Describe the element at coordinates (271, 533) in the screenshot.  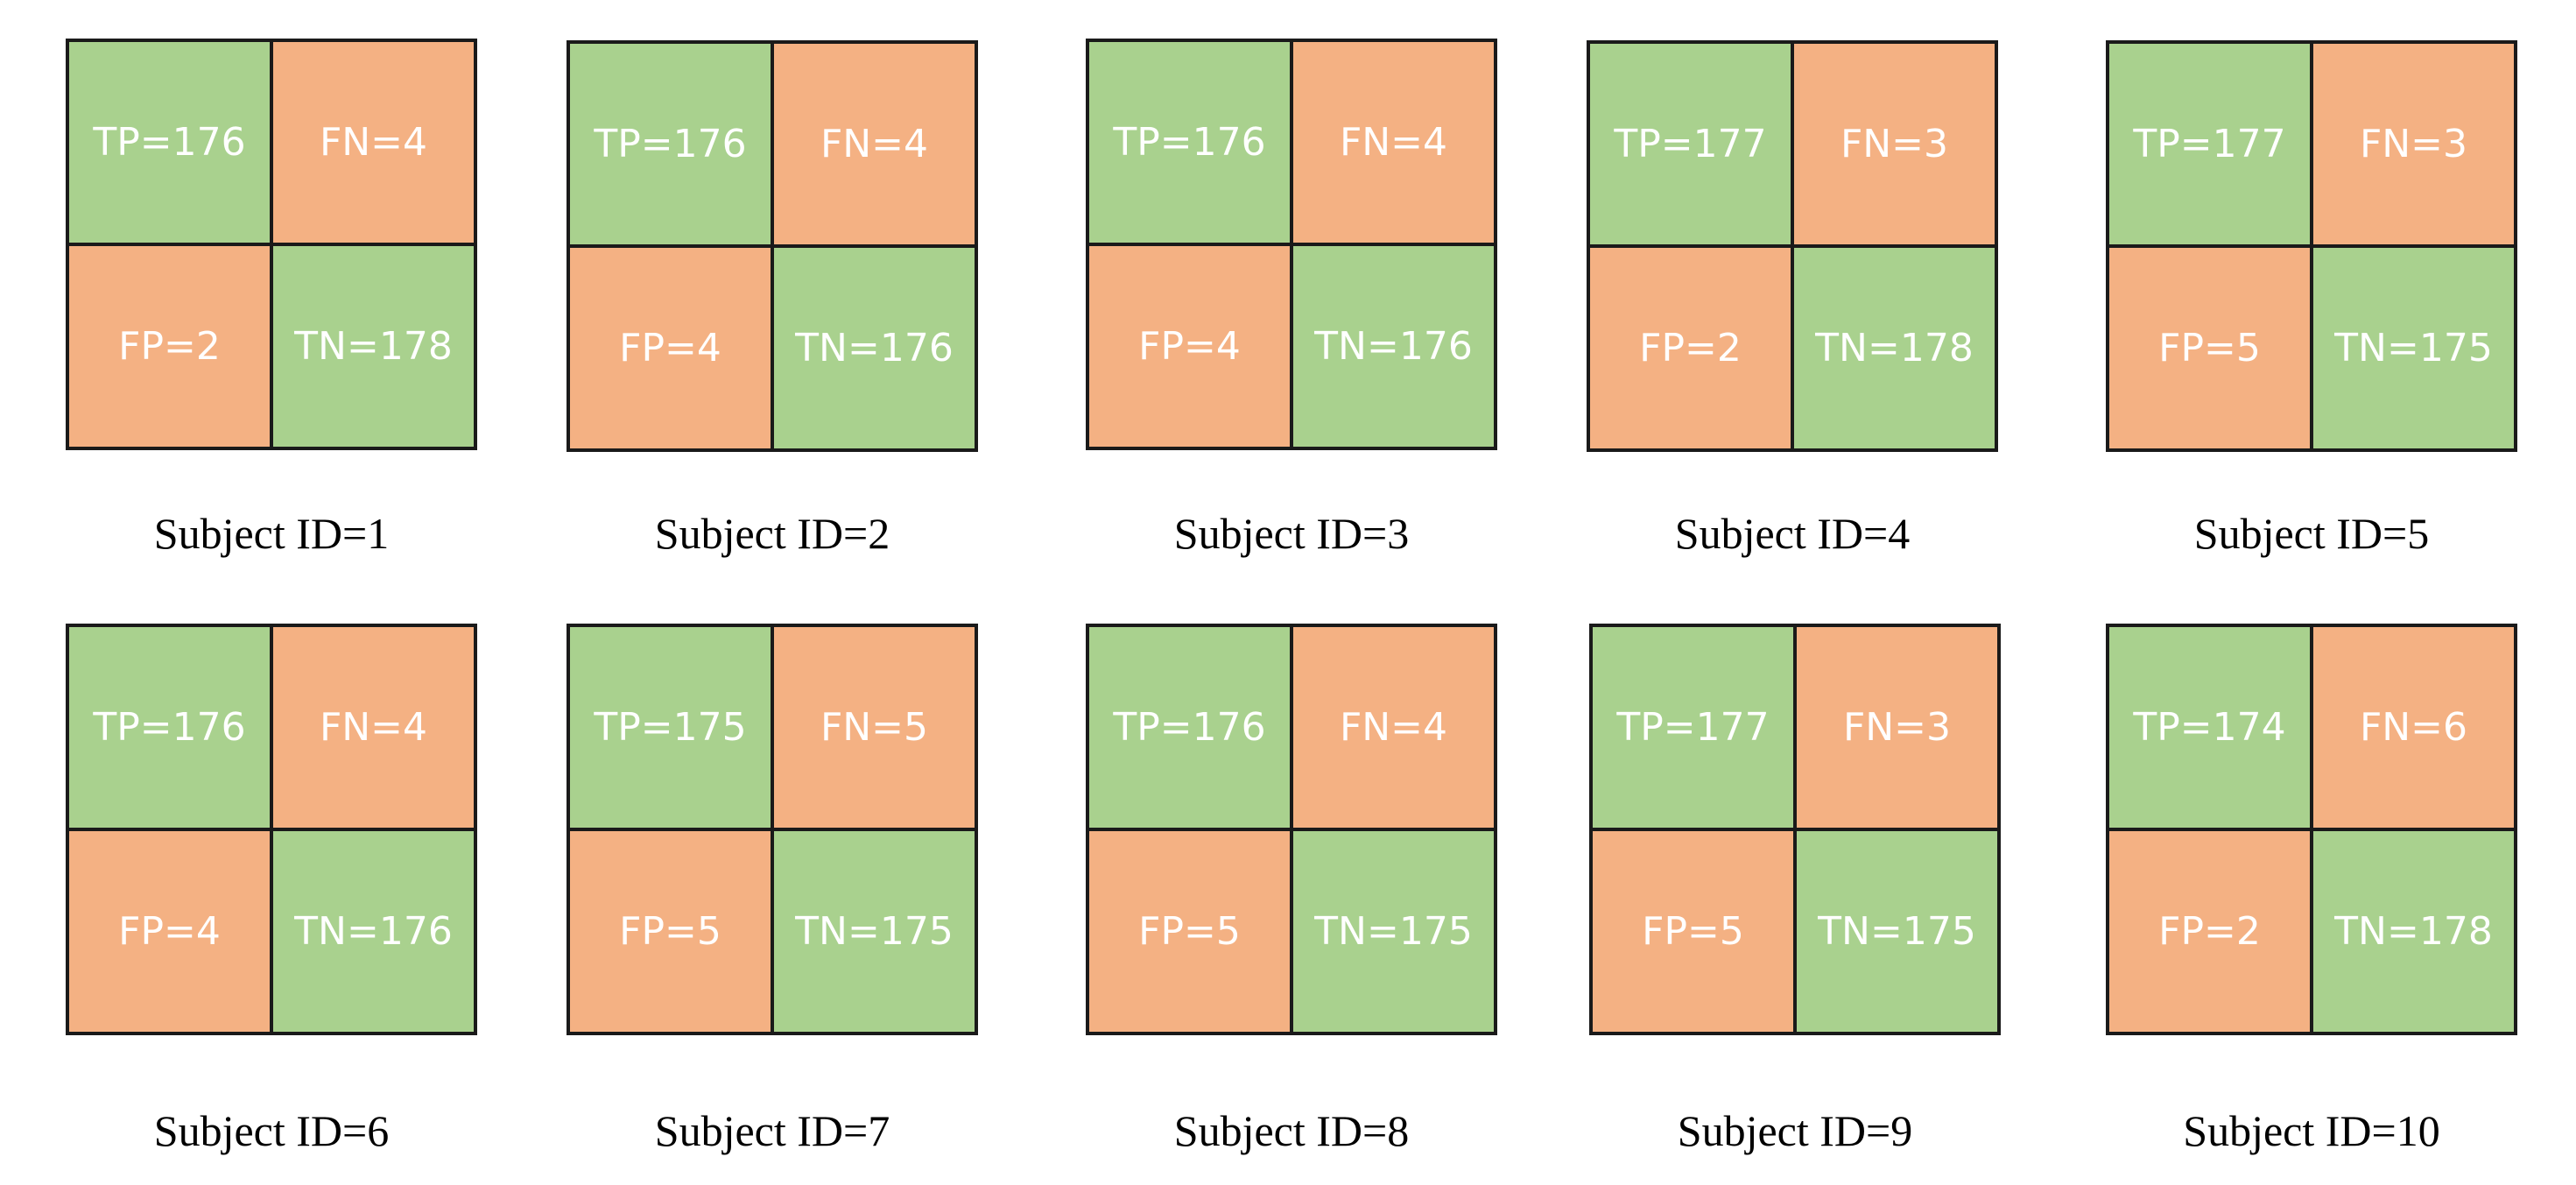
I see `caption-subject-1: Subject ID=1` at that location.